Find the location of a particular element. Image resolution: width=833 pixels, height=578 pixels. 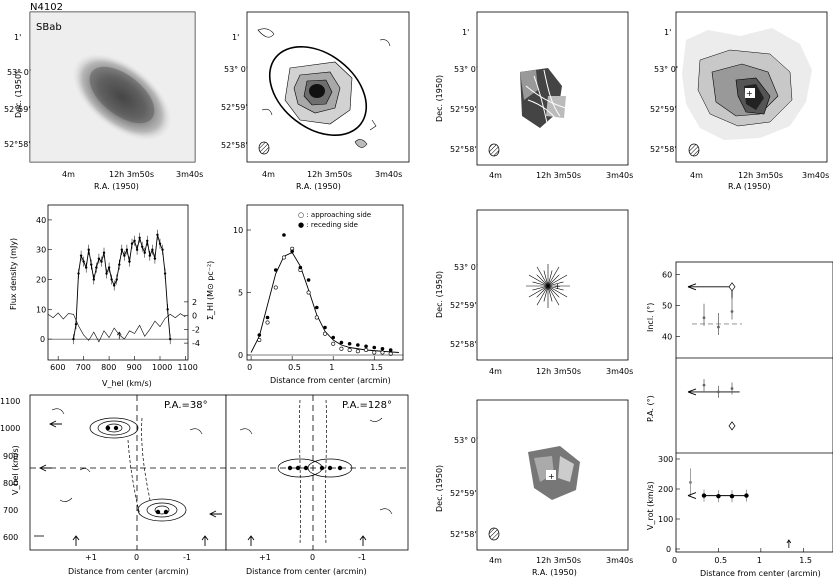

y-tick-label: 30 is located at coordinates (41, 250).